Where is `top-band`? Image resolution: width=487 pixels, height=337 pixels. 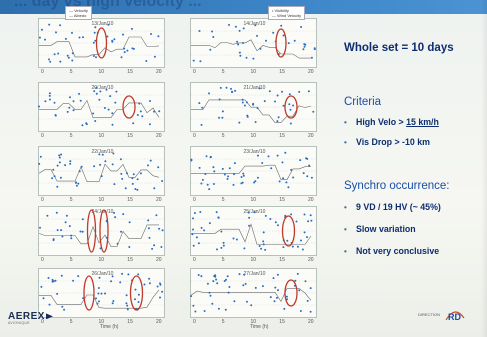
top-band is located at coordinates (243, 7).